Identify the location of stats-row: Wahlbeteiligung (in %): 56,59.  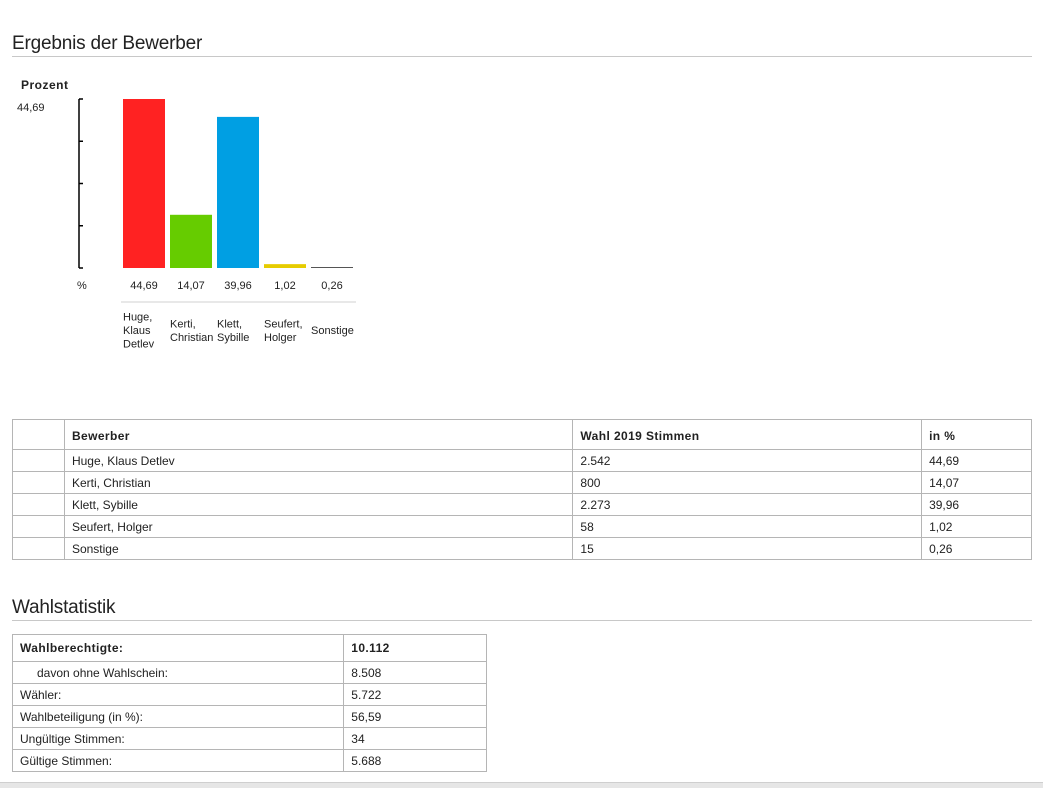
(249, 716).